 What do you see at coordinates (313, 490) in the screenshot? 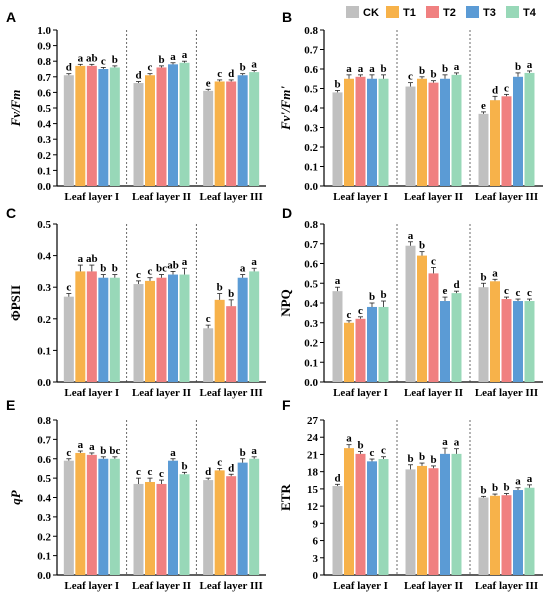
I see `y-tick-label-f: 15` at bounding box center [313, 490].